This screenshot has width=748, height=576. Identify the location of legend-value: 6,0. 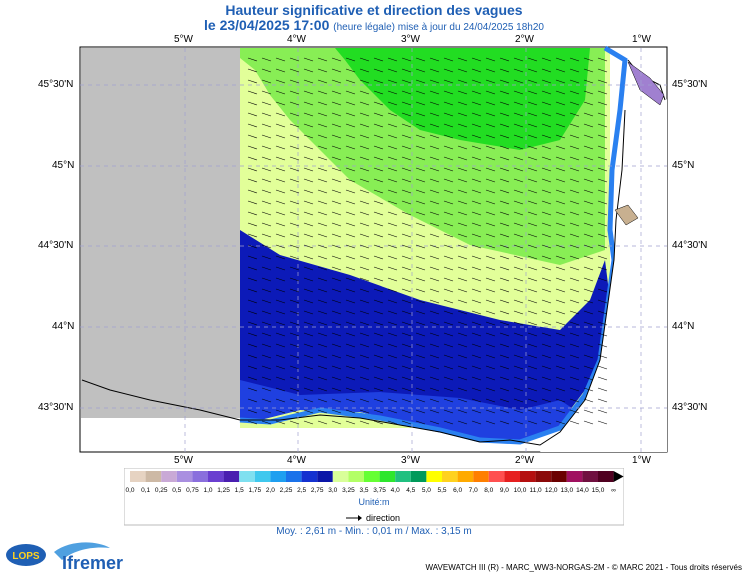
(457, 490).